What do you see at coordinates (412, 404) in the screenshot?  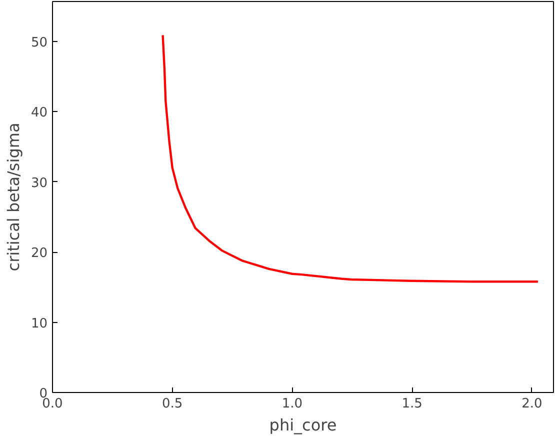 I see `x-tick-label: 1.5` at bounding box center [412, 404].